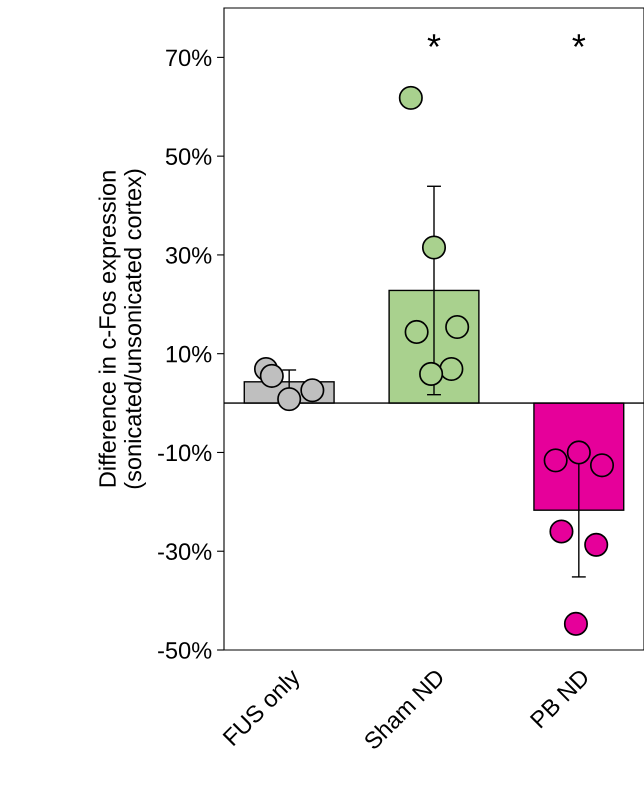 This screenshot has height=798, width=644. I want to click on y-tick-label: 10%, so click(189, 354).